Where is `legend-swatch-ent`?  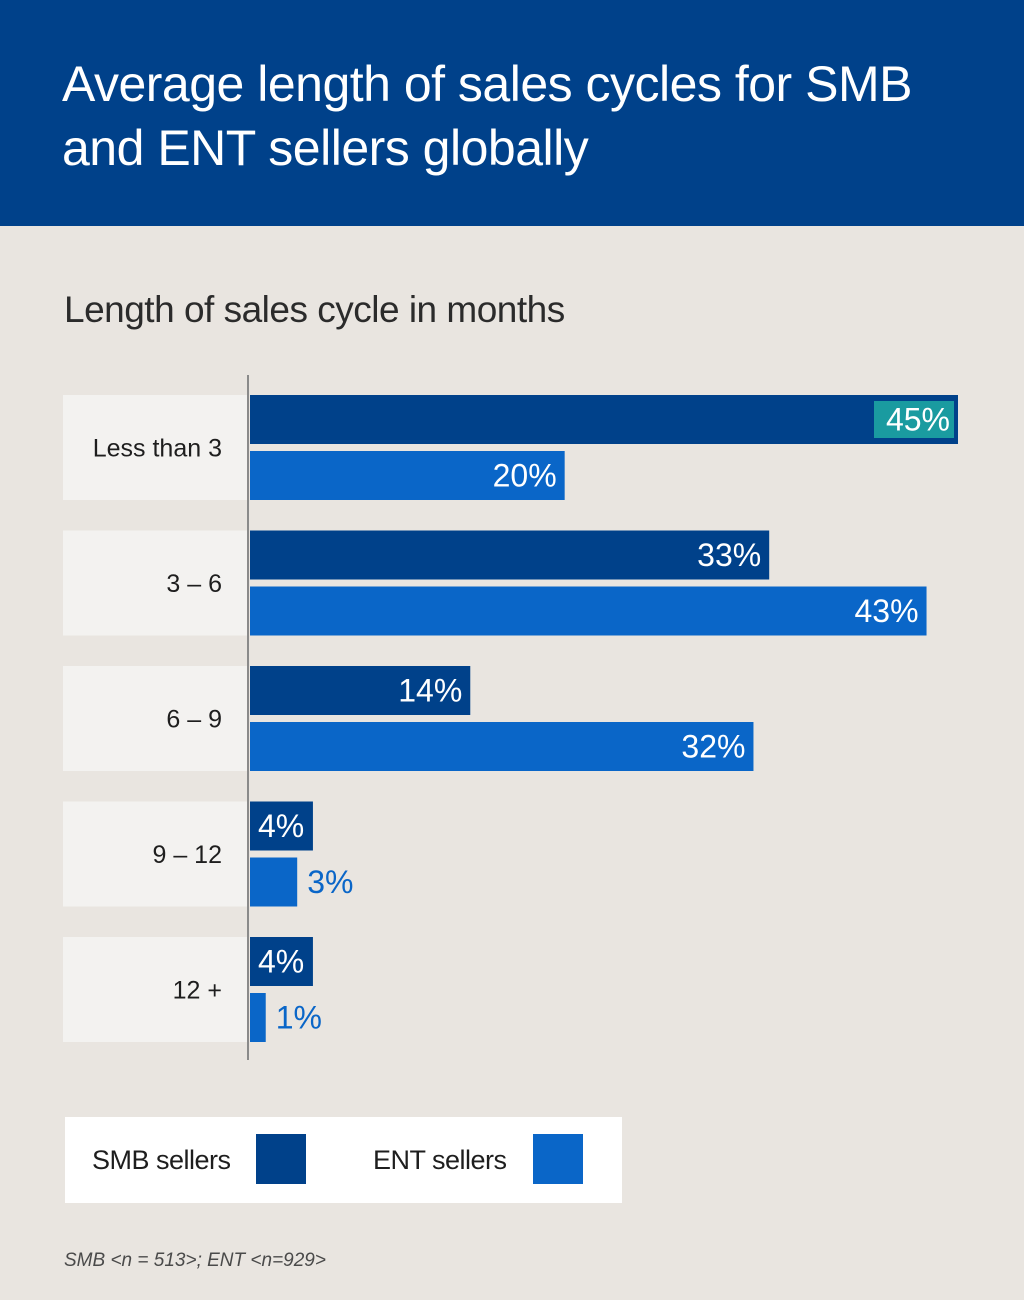
legend-swatch-ent is located at coordinates (558, 1159).